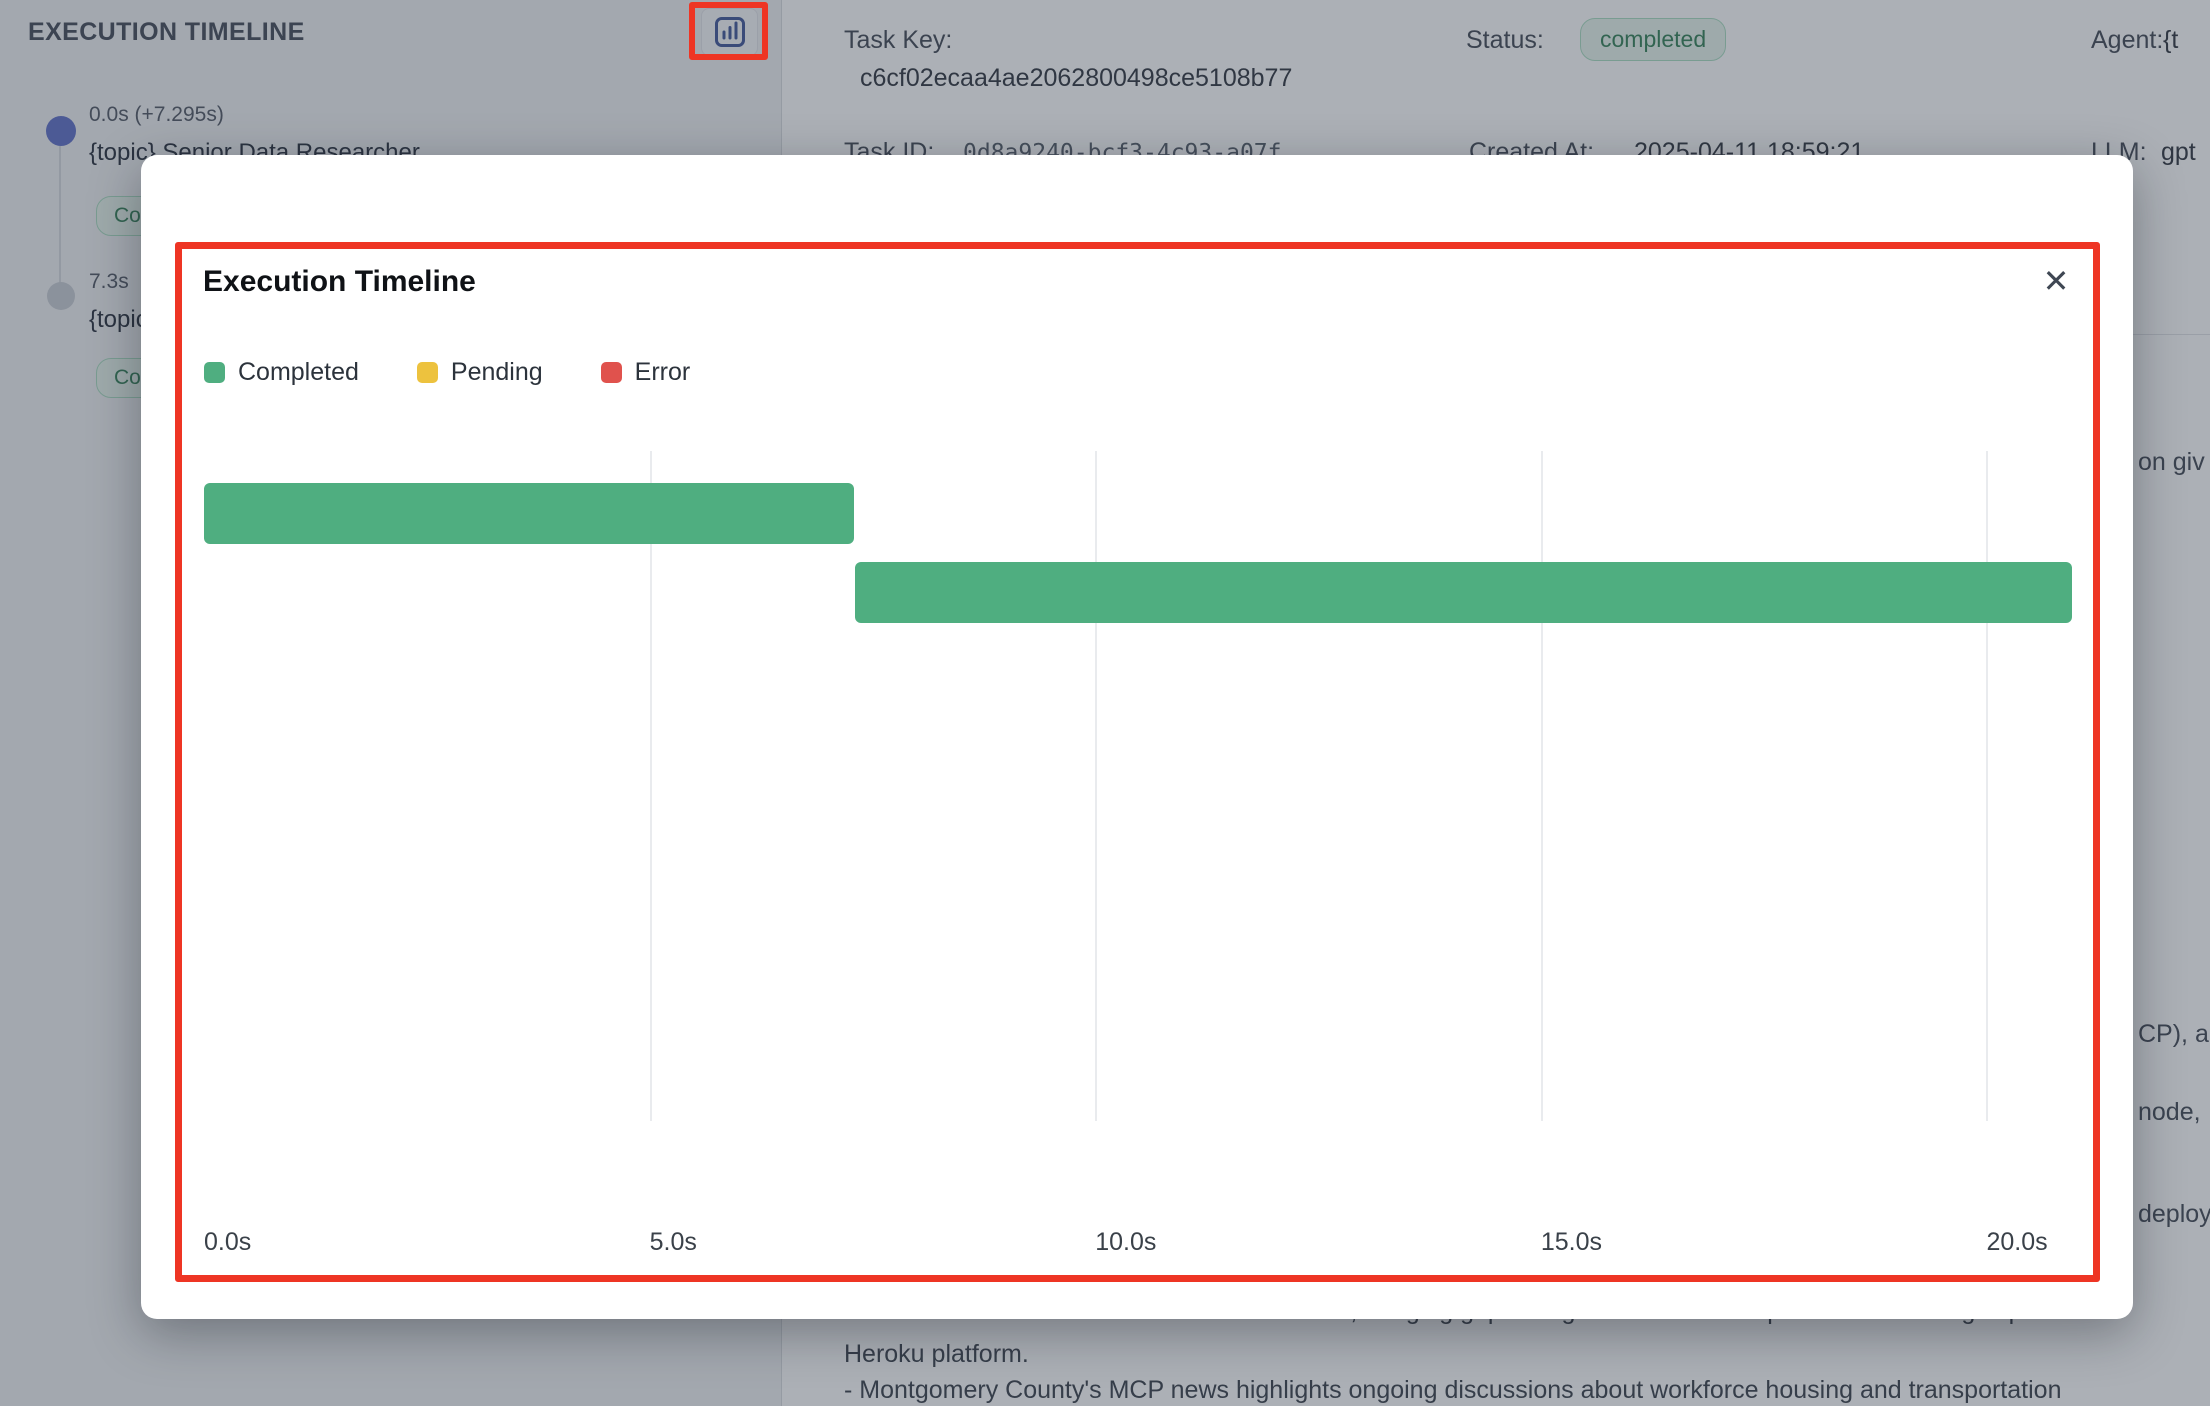 Image resolution: width=2210 pixels, height=1406 pixels. Describe the element at coordinates (1076, 78) in the screenshot. I see `task-key-value: c6cf02ecaa4ae2062800498ce5108b77` at that location.